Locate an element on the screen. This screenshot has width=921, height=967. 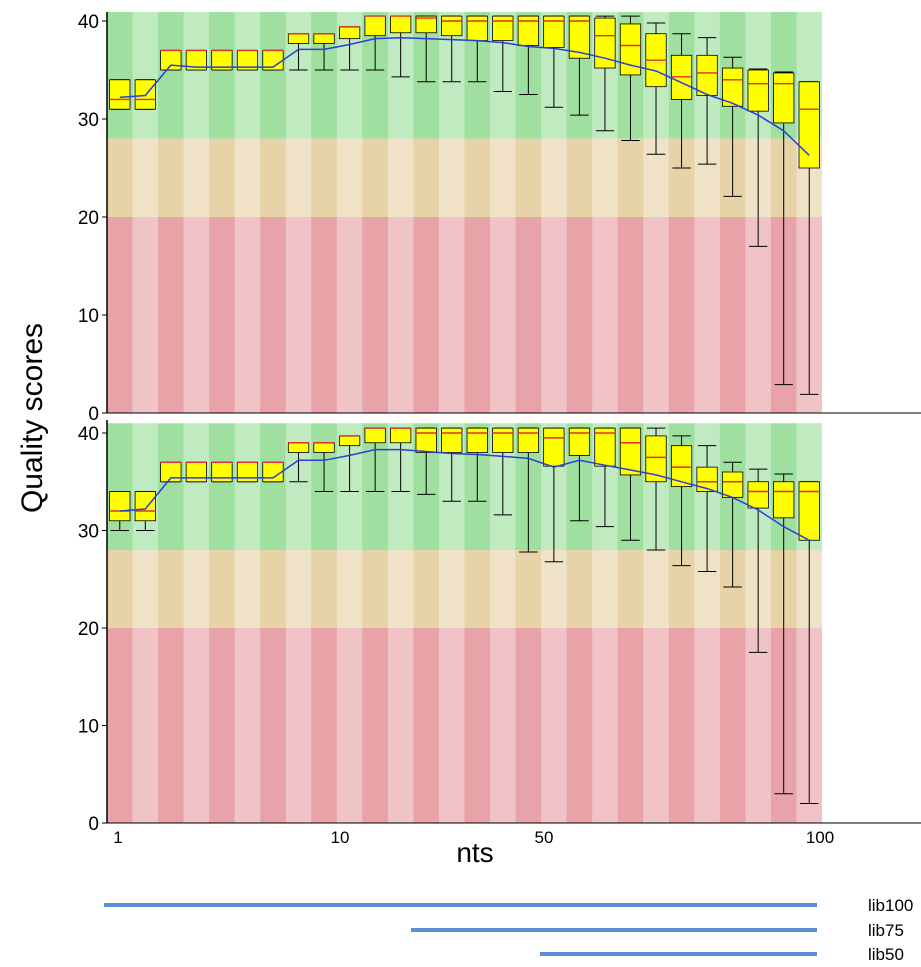
y-axis-title: Quality scores is located at coordinates (32, 418).